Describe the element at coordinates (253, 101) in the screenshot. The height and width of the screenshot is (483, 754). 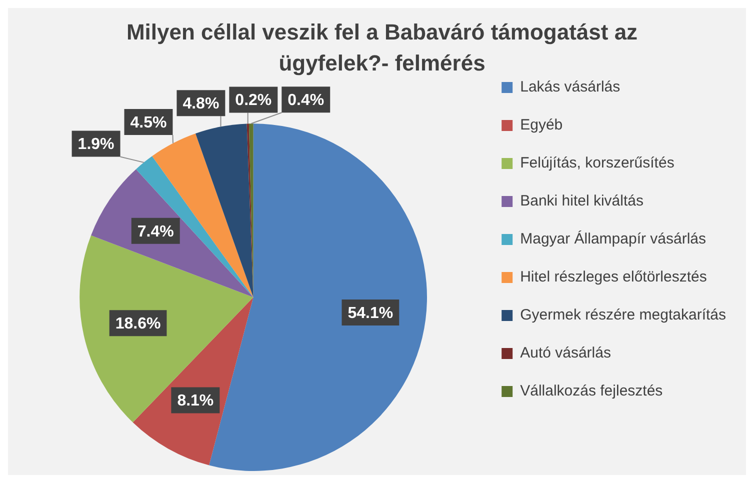
I see `data-label: 0.2%` at that location.